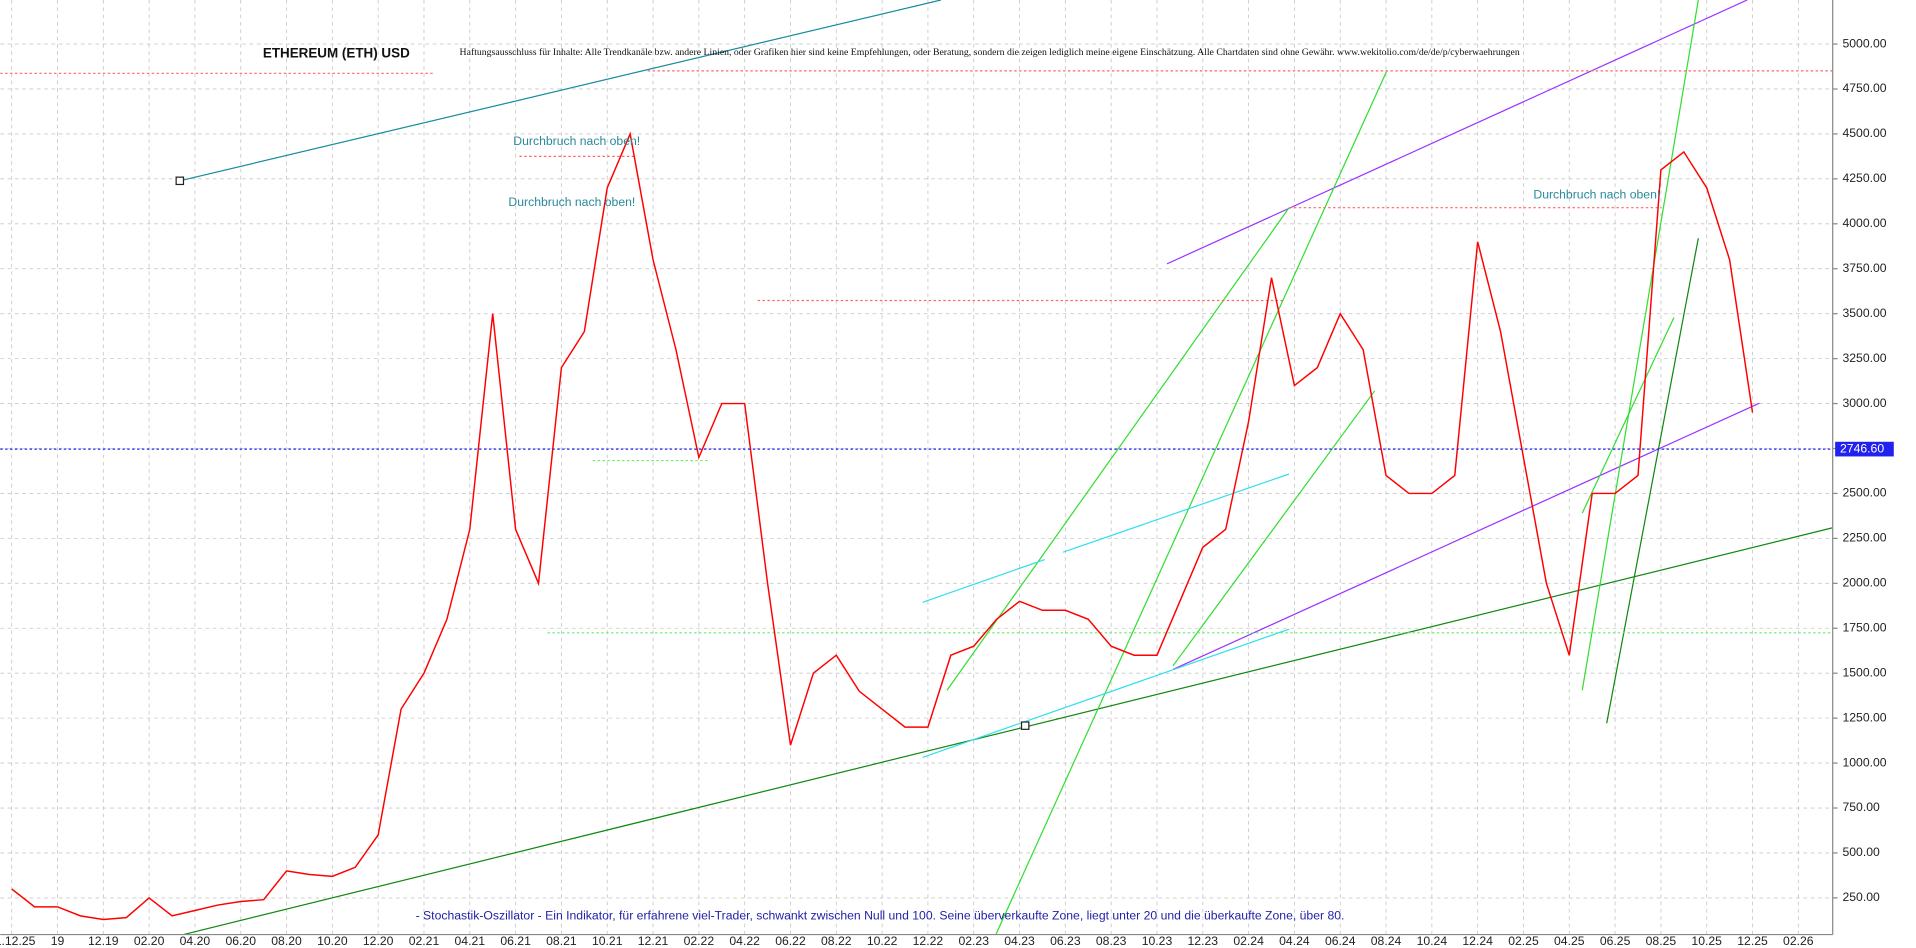  What do you see at coordinates (1019, 941) in the screenshot?
I see `x-tick-label: 04.23` at bounding box center [1019, 941].